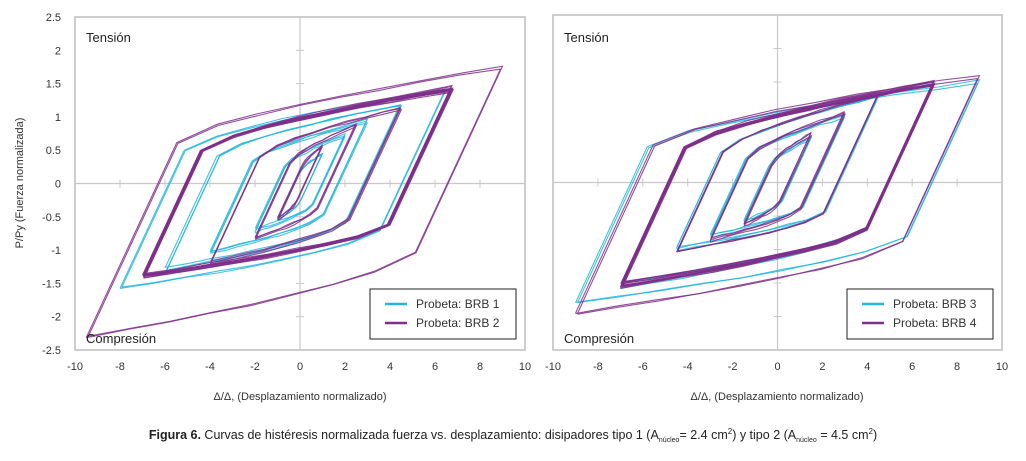  Describe the element at coordinates (53, 18) in the screenshot. I see `y-tick-label: 2.5` at that location.